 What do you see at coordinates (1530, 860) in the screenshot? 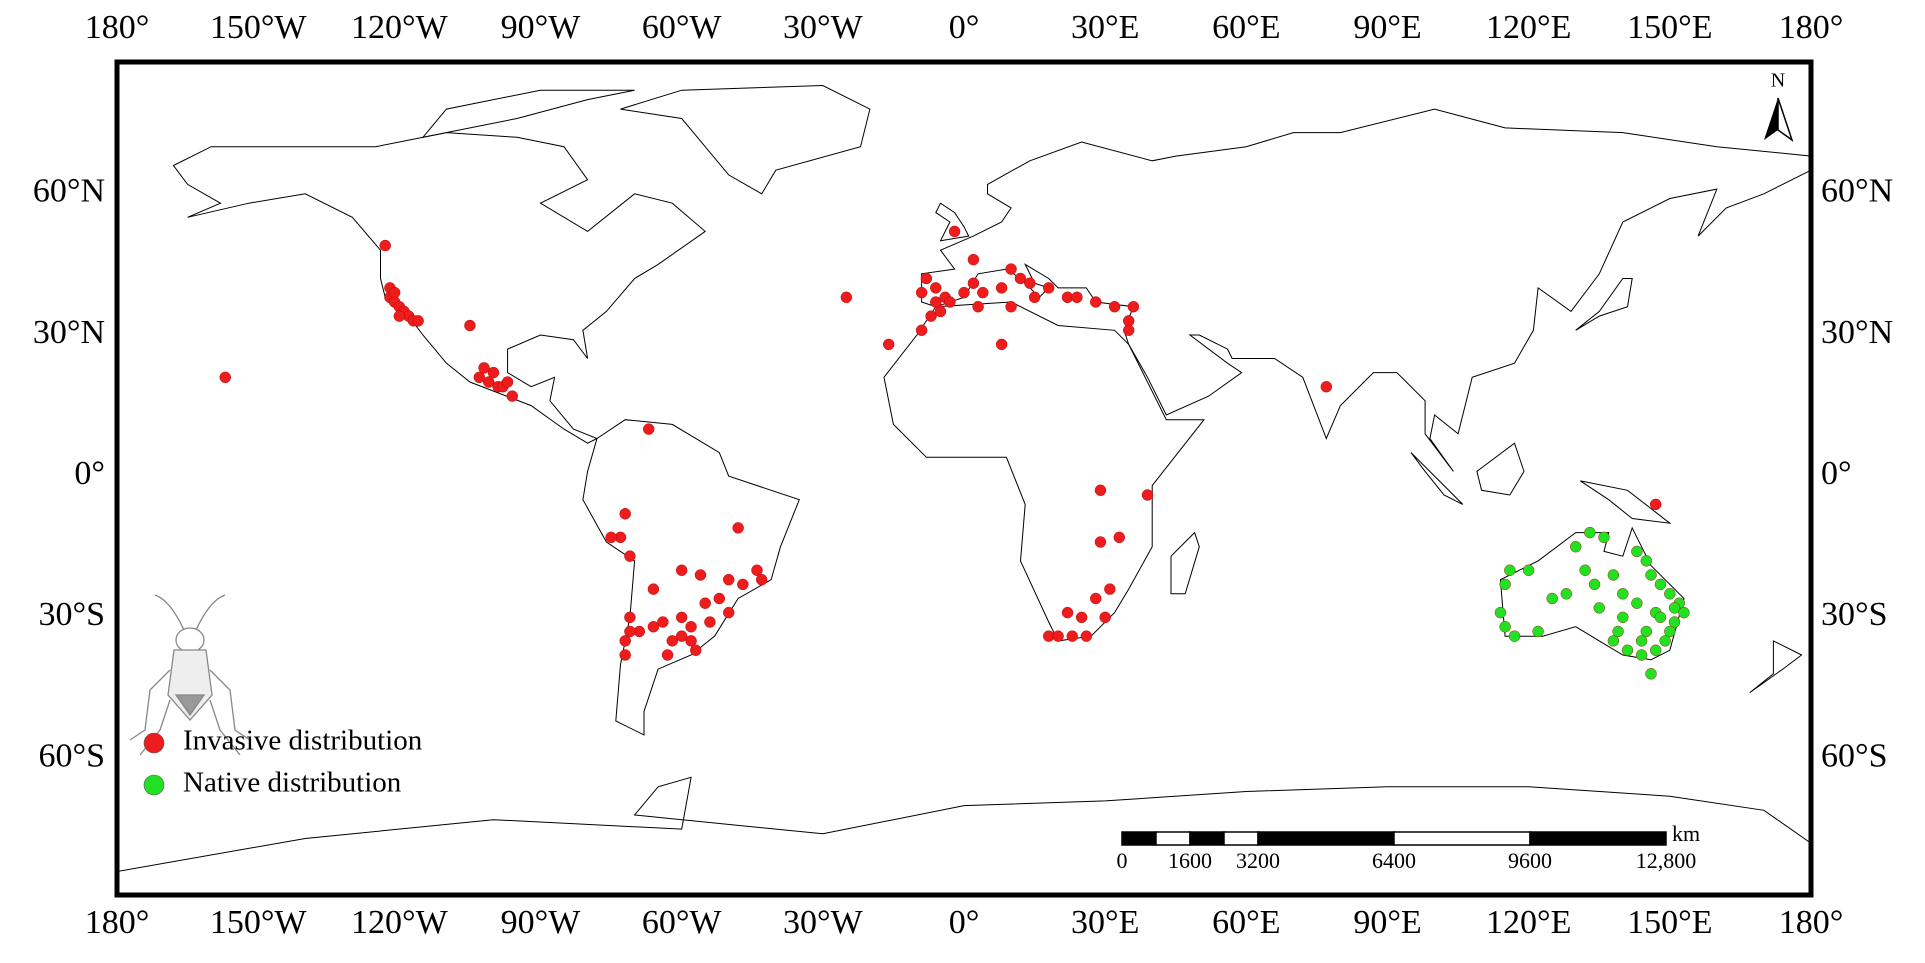
I see `scale-label: 9600` at bounding box center [1530, 860].